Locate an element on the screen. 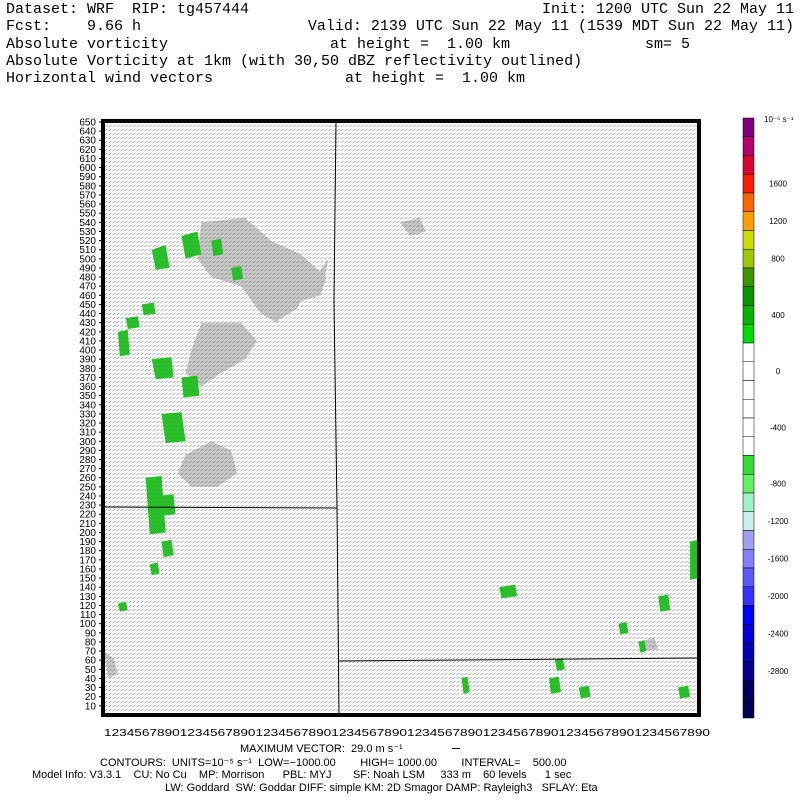 The width and height of the screenshot is (800, 800). colorbar-label: 1200 is located at coordinates (778, 221).